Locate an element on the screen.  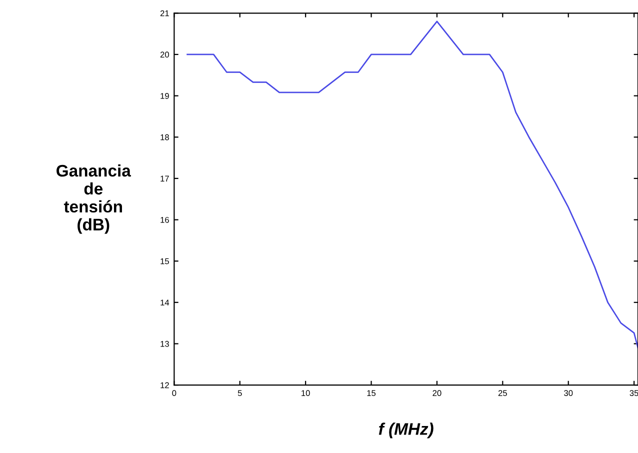
x-tick-label: 15 is located at coordinates (371, 393).